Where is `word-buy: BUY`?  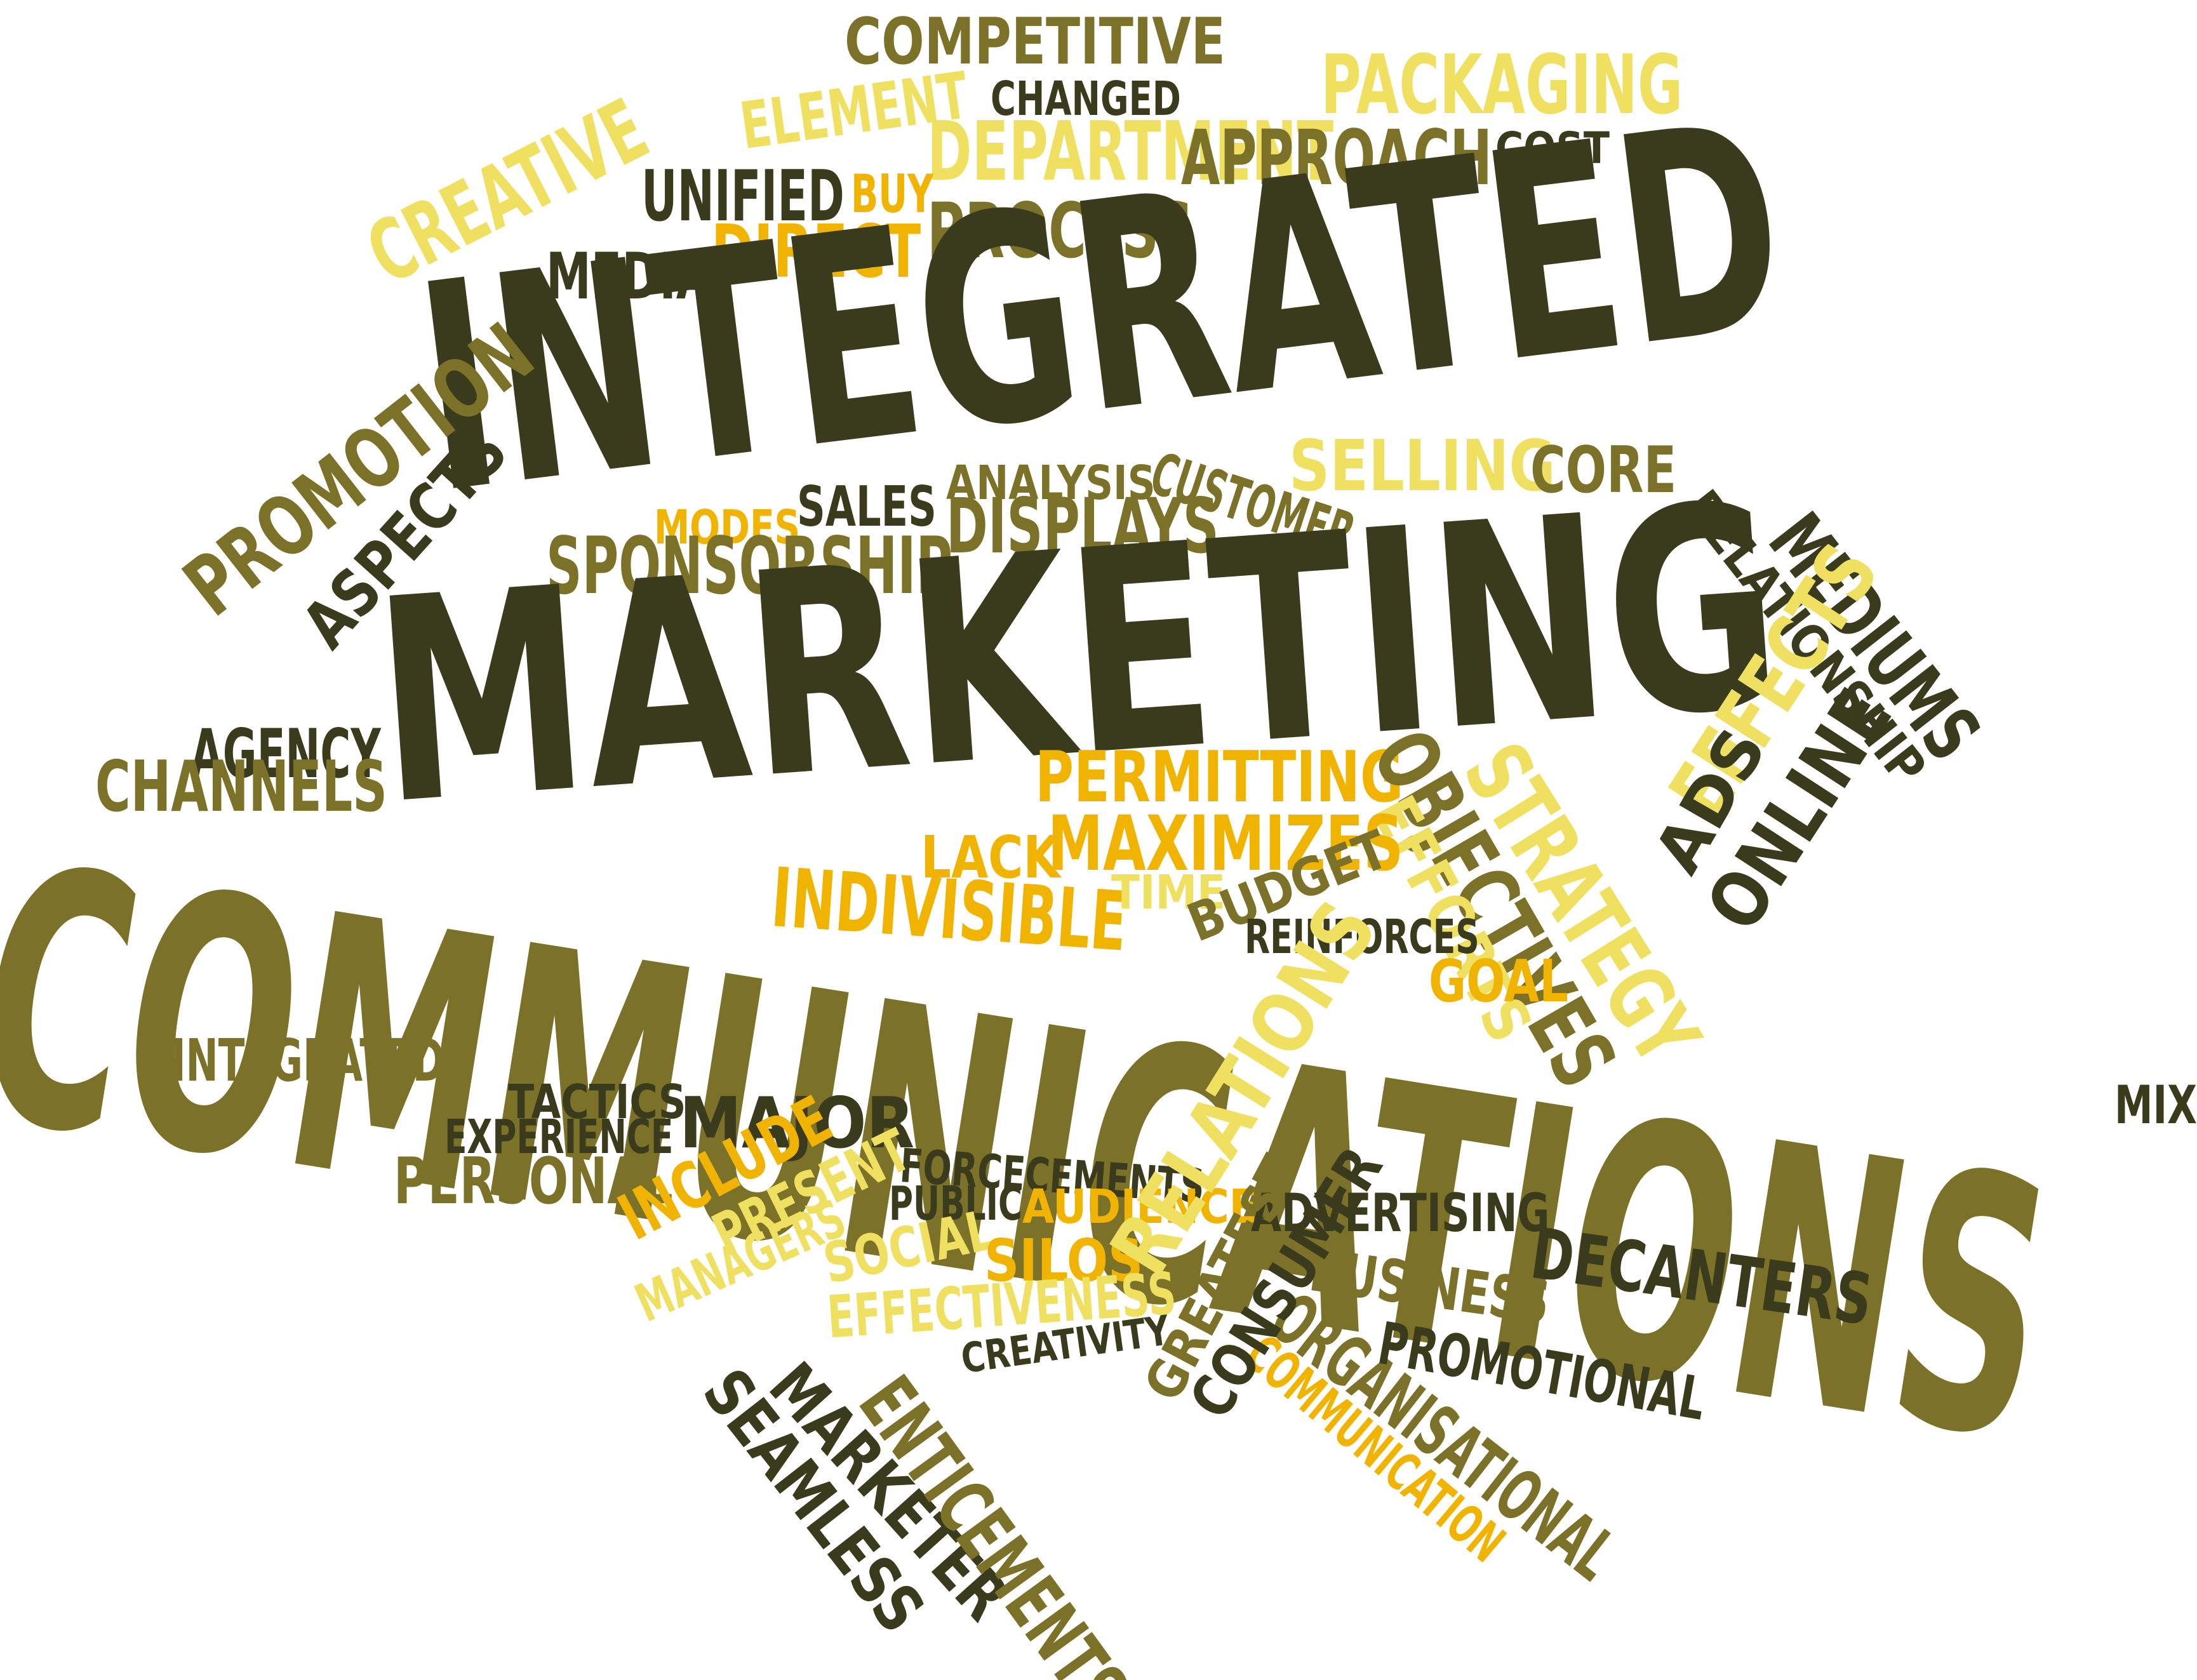
word-buy: BUY is located at coordinates (892, 194).